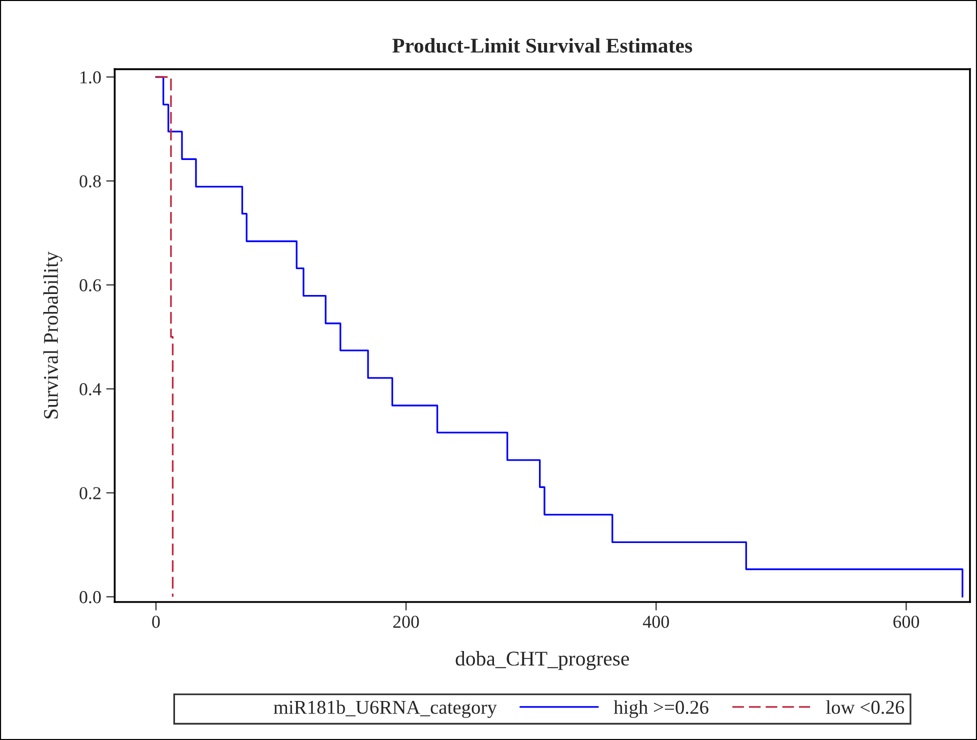  Describe the element at coordinates (542, 660) in the screenshot. I see `x-axis-title: doba_CHT_progrese` at that location.